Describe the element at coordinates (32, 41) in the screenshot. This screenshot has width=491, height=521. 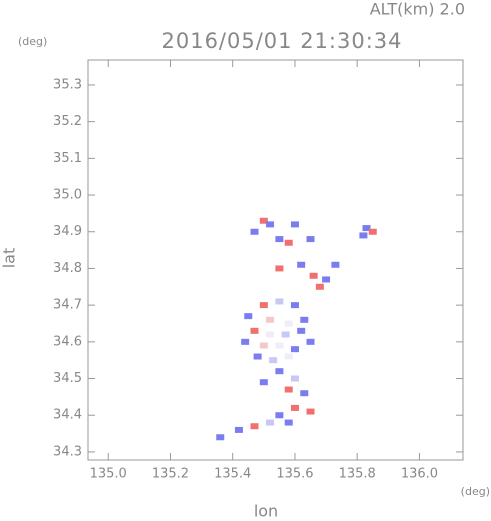
I see `y-unit: (deg)` at that location.